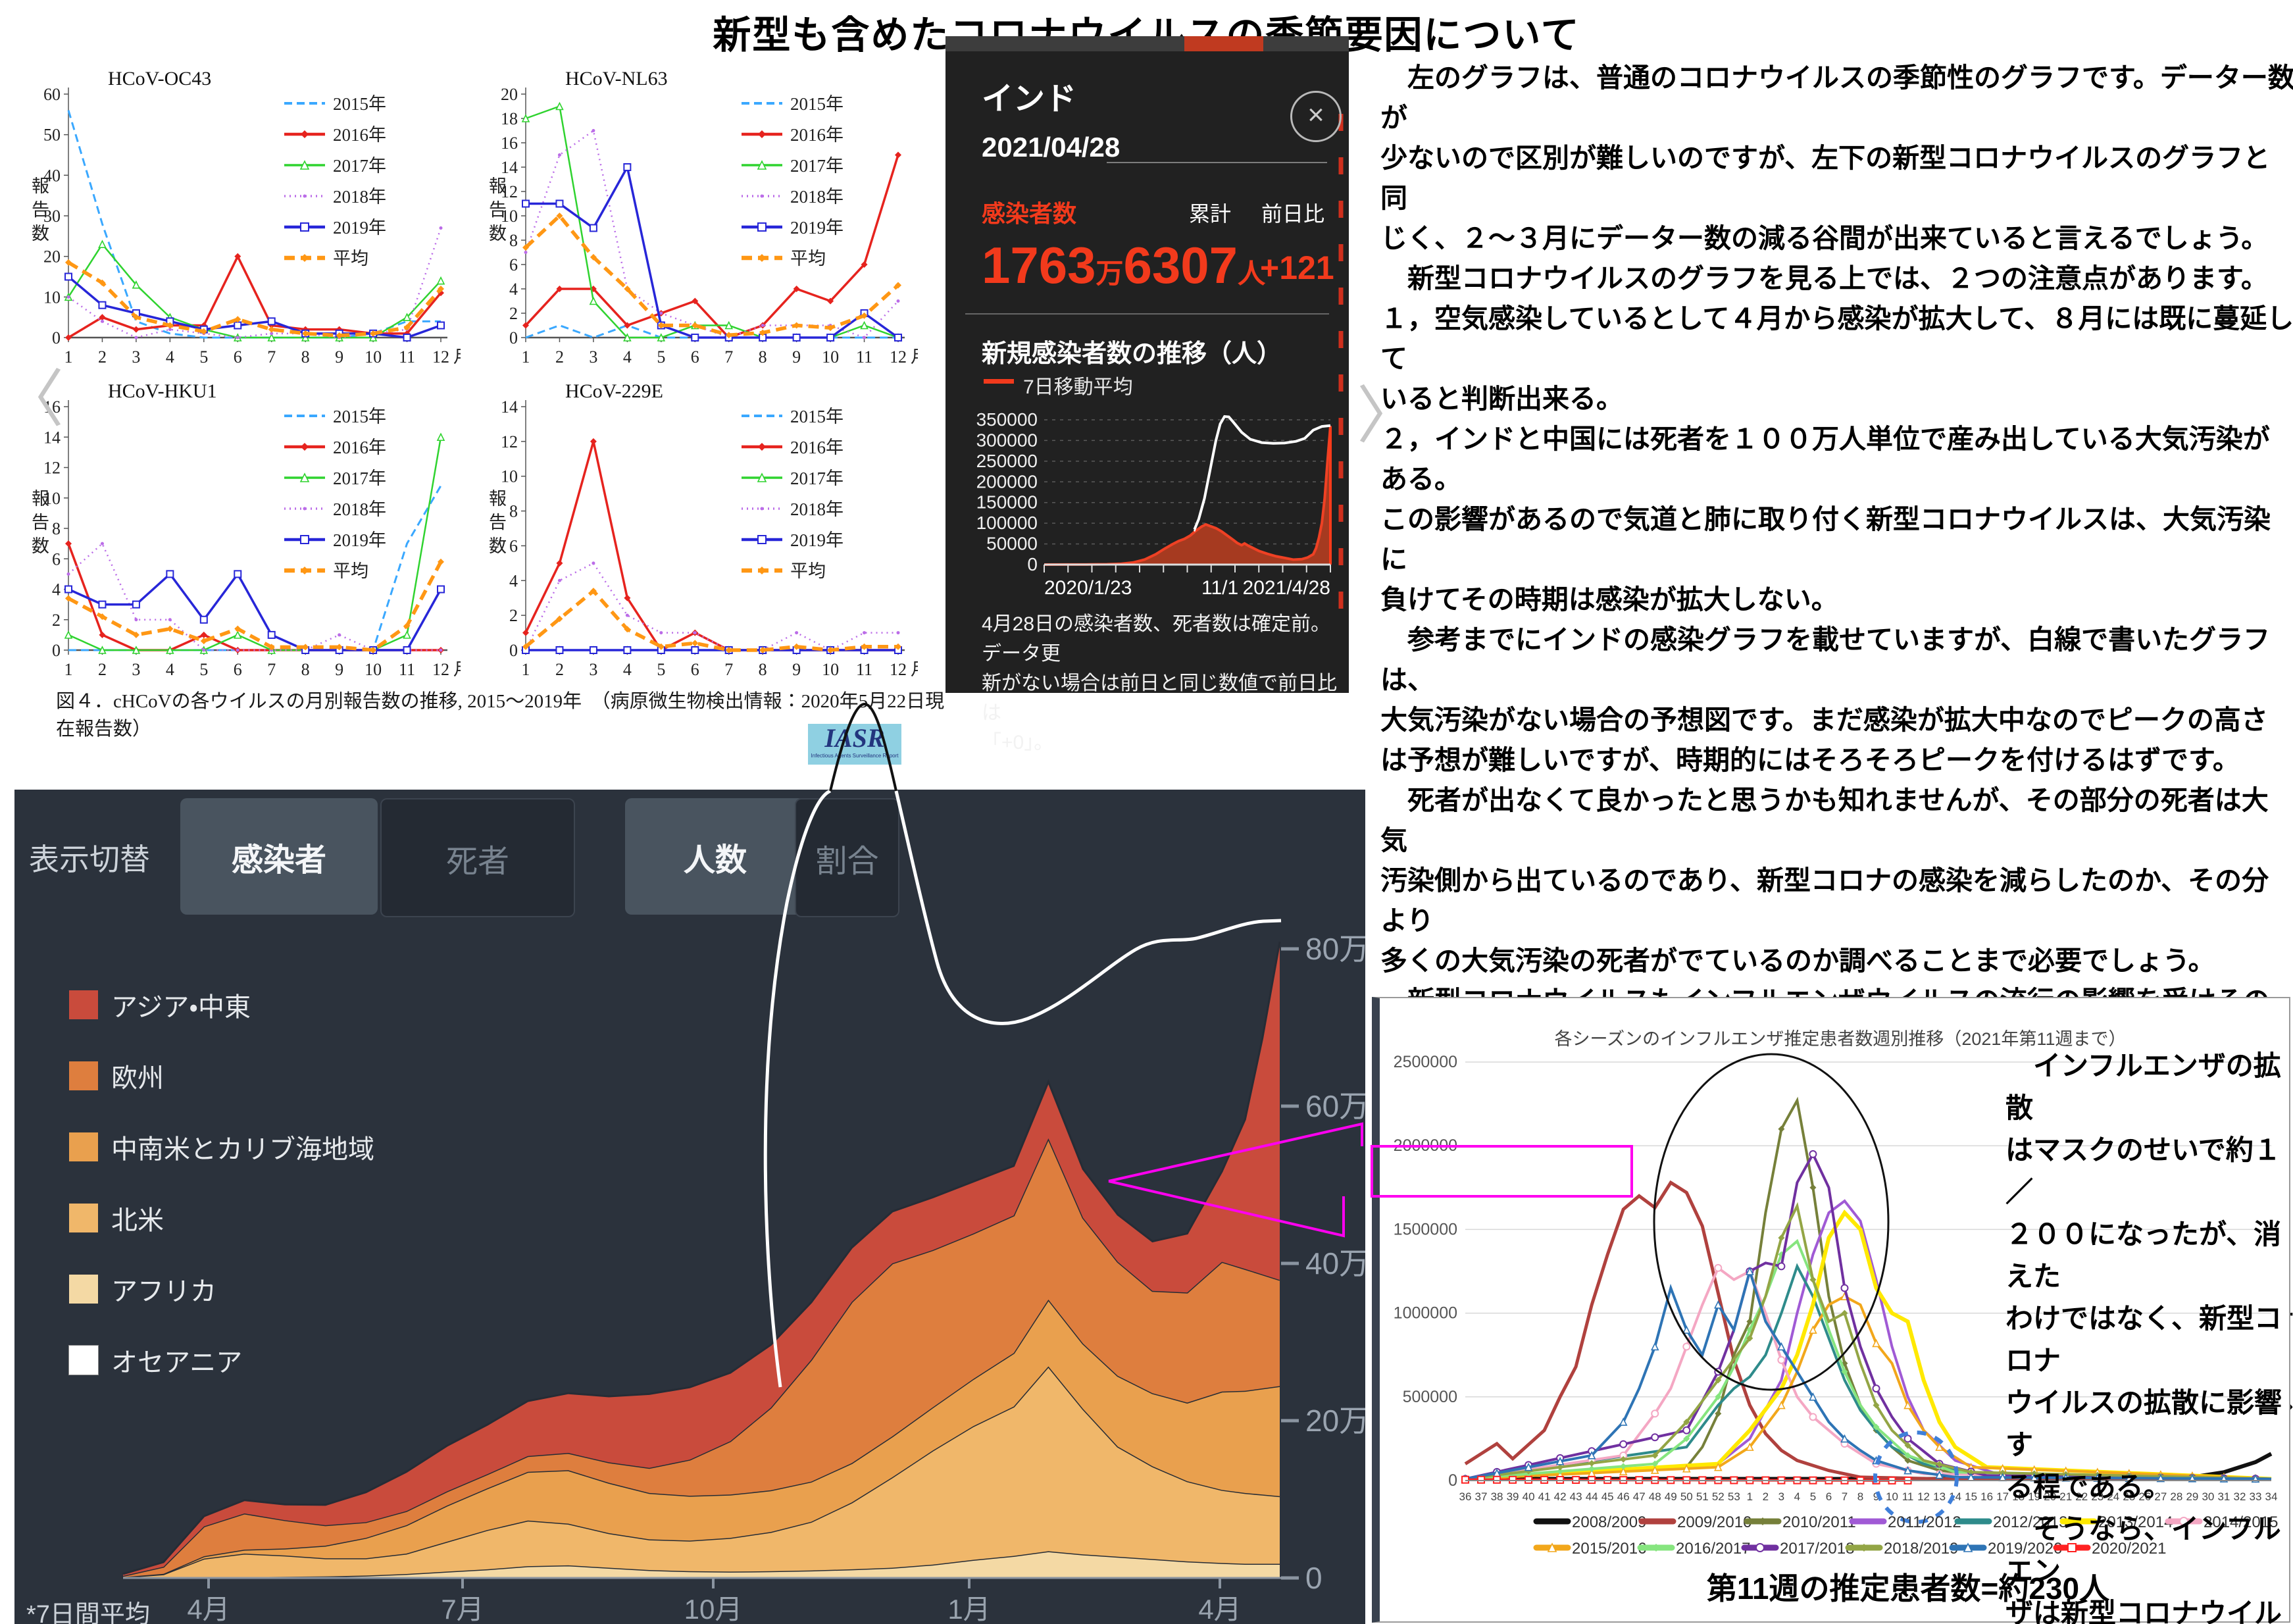 The image size is (2293, 1624). I want to click on iasr-logo-subtext: Infectious Agents Surveillance Report, so click(855, 756).